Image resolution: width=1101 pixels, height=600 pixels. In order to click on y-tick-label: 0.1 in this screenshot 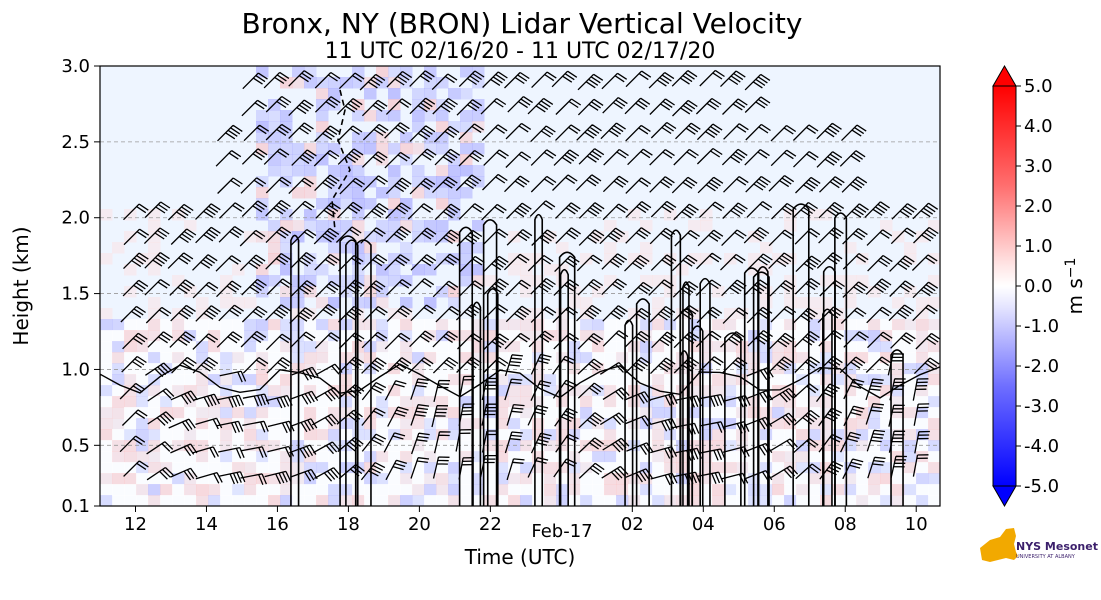, I will do `click(75, 506)`.